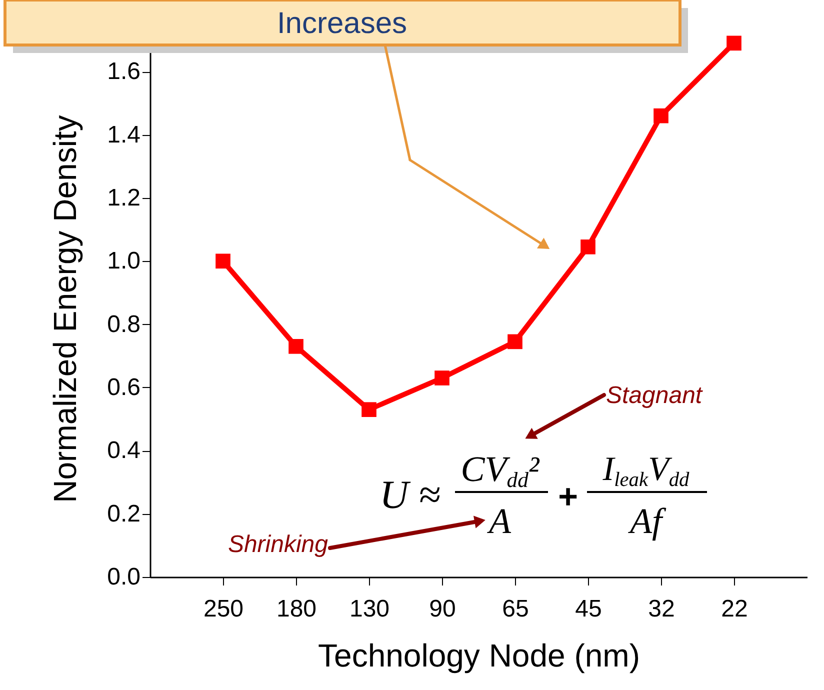 This screenshot has width=824, height=690. What do you see at coordinates (369, 609) in the screenshot?
I see `x-tick-label: 130` at bounding box center [369, 609].